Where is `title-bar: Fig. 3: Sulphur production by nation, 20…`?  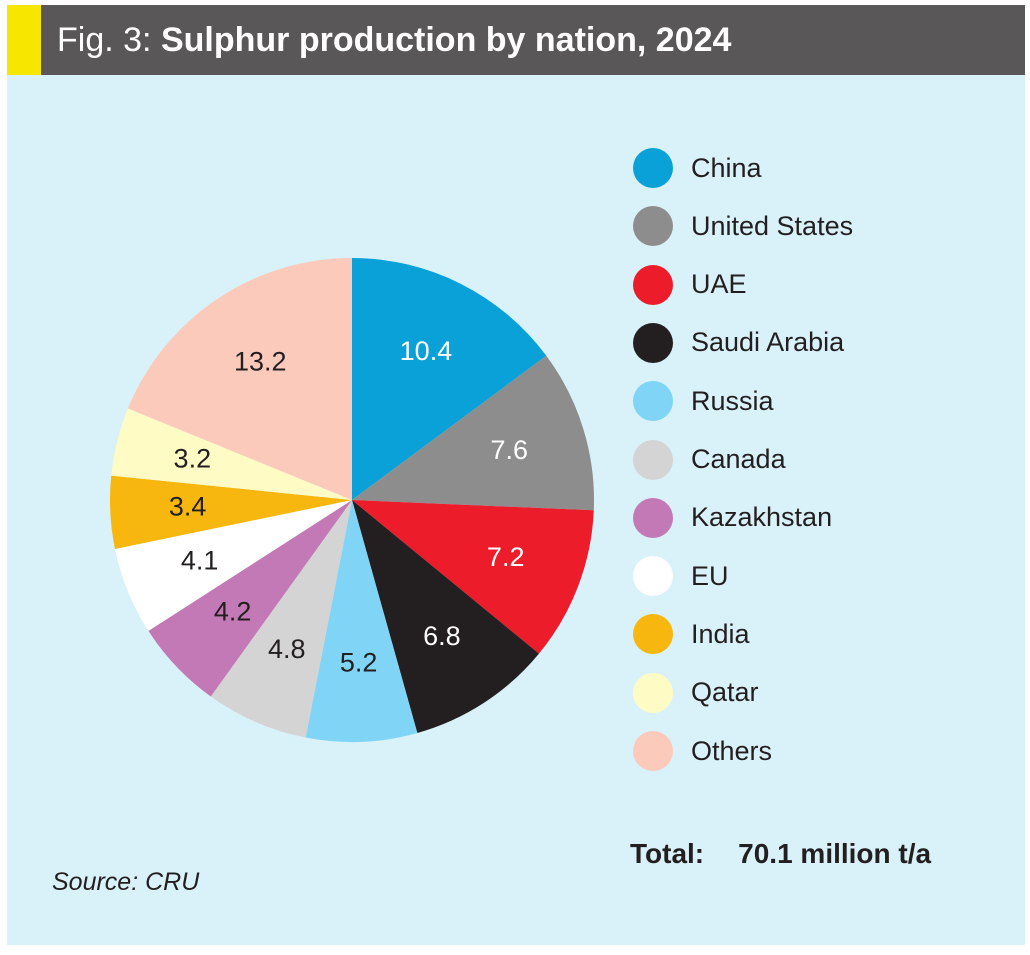
title-bar: Fig. 3: Sulphur production by nation, 20… is located at coordinates (516, 40).